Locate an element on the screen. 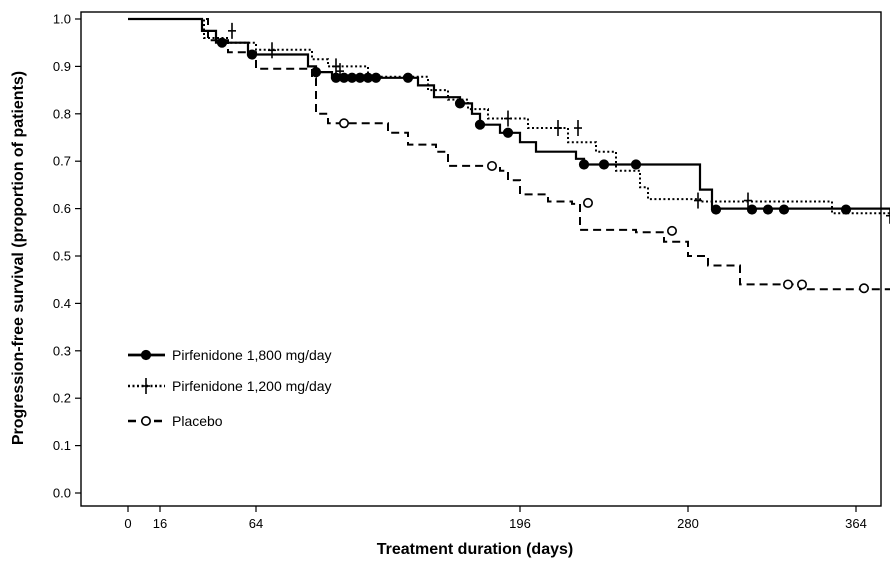 Image resolution: width=890 pixels, height=563 pixels. x-axis-title: Treatment duration (days) is located at coordinates (475, 549).